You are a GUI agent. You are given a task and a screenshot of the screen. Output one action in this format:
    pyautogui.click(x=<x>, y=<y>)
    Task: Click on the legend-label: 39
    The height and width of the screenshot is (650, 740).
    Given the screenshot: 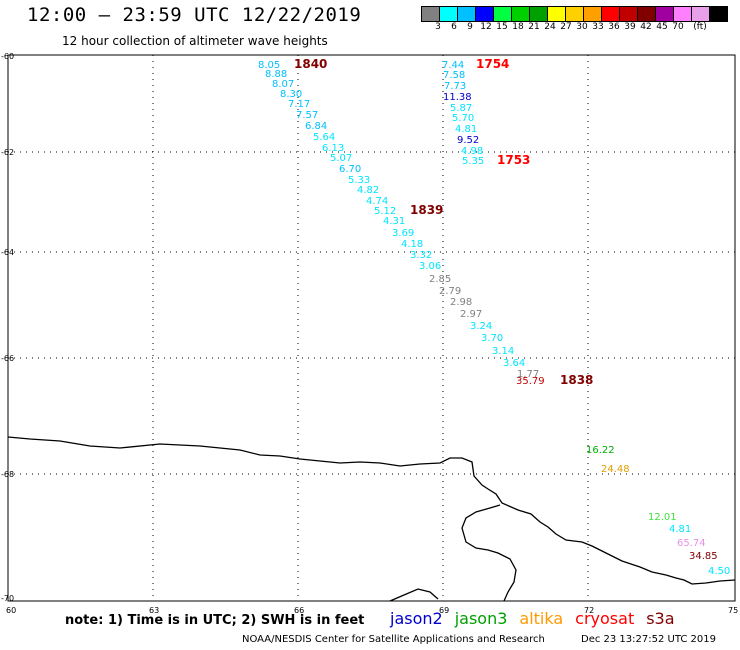 What is the action you would take?
    pyautogui.click(x=630, y=27)
    